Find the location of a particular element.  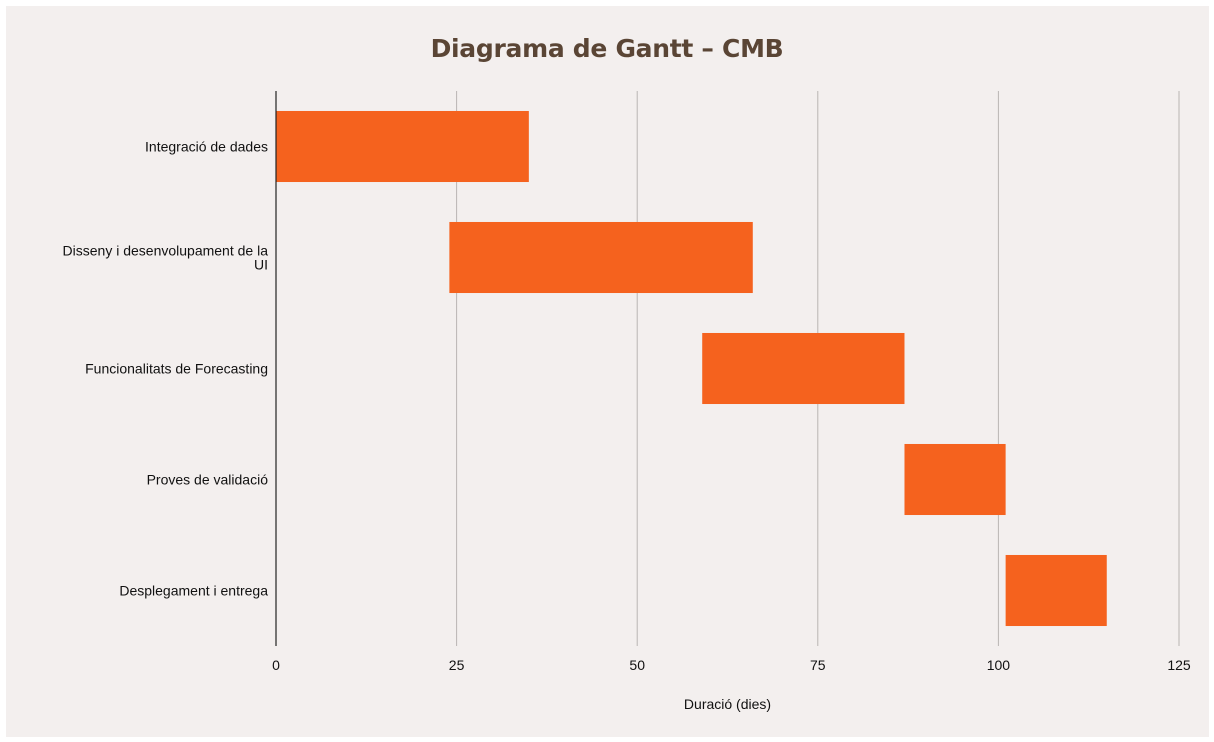

x-axis-ticks: 0 25 50 75 100 125 is located at coordinates (731, 665).